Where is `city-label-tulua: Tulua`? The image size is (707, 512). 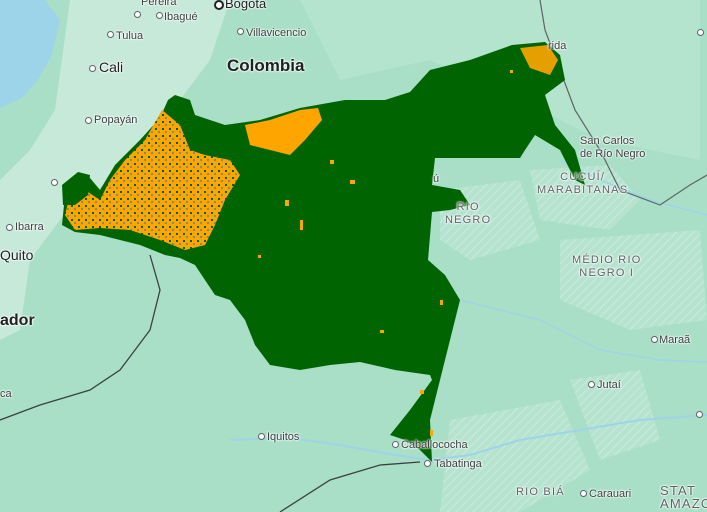 city-label-tulua: Tulua is located at coordinates (130, 36).